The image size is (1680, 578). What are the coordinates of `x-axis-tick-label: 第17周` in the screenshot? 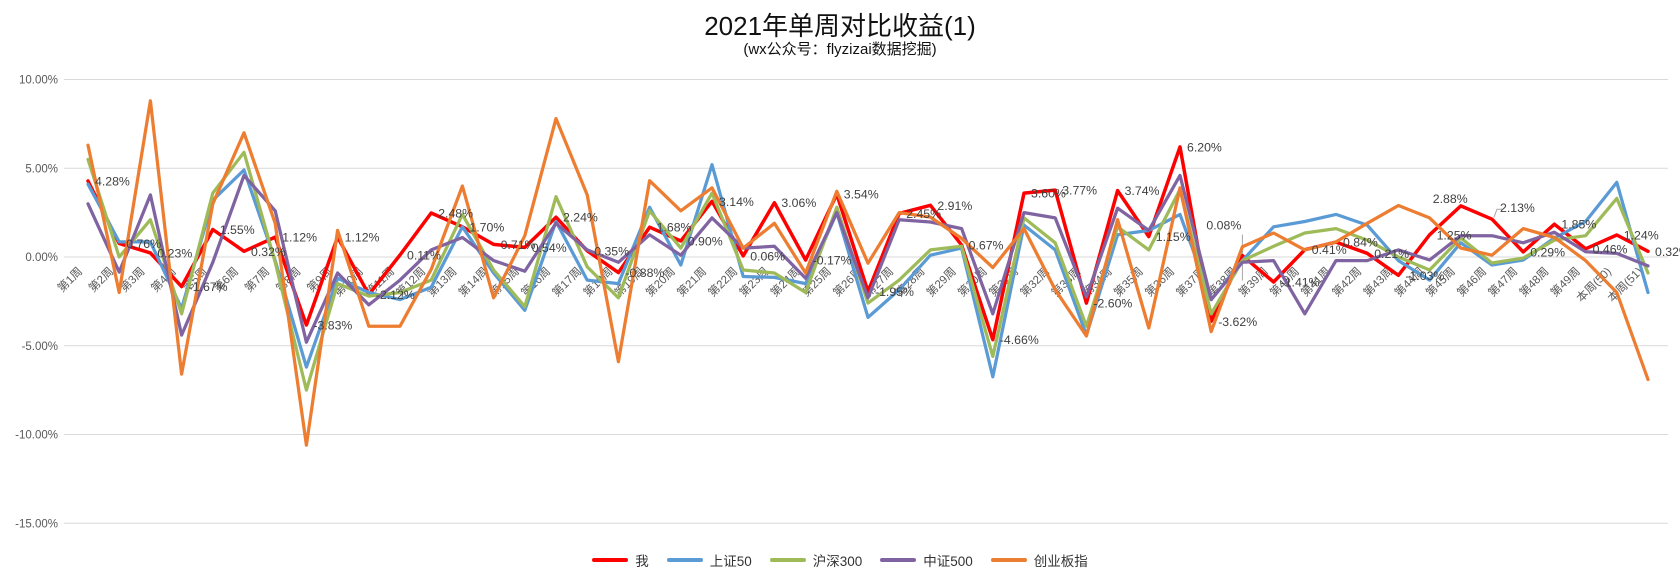 It's located at (566, 281).